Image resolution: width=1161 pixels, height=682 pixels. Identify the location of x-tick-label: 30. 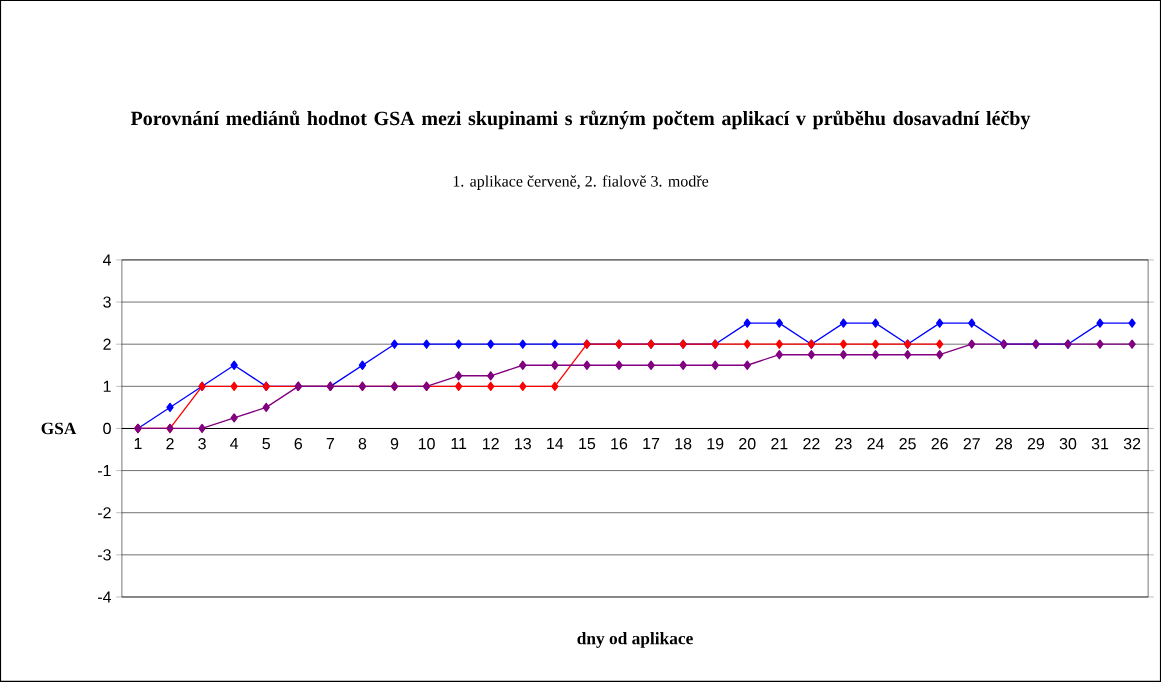
(1068, 444).